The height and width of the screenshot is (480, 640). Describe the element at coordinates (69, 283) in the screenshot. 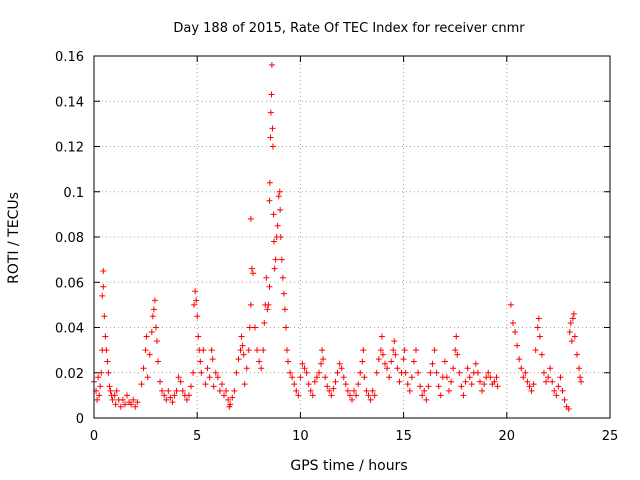

I see `y-tick-label: 0.06` at that location.